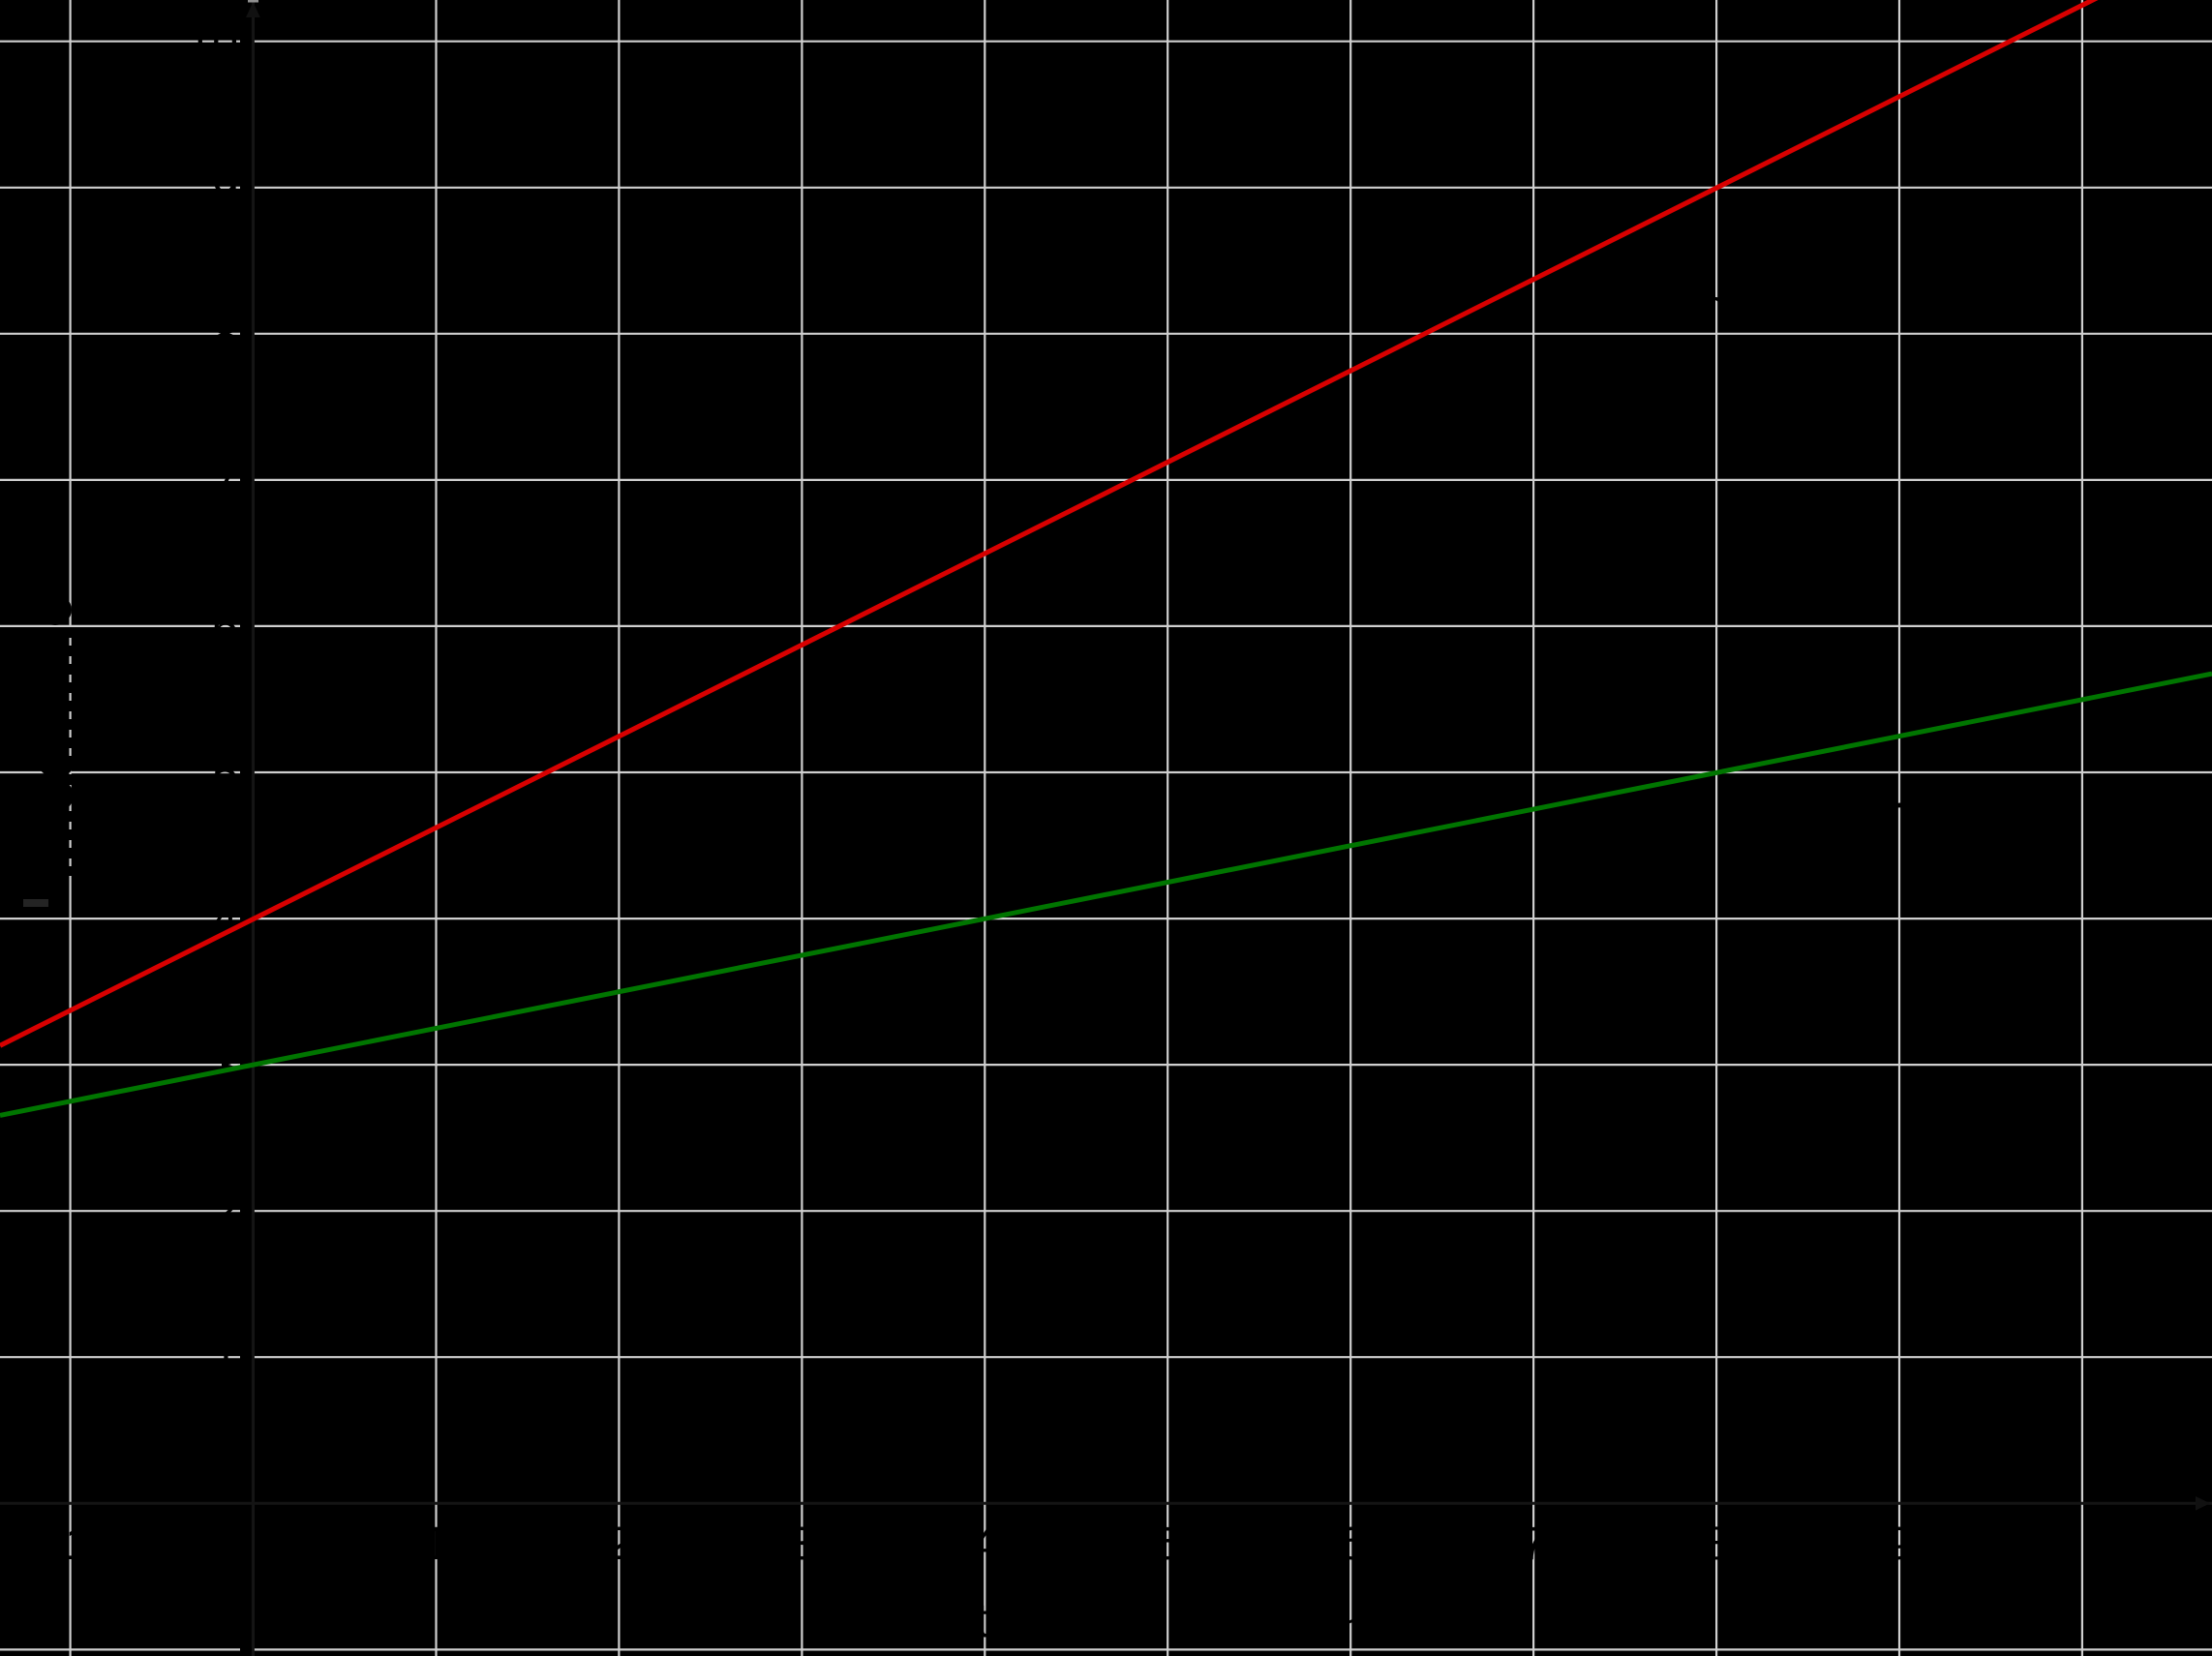  Describe the element at coordinates (70, 1545) in the screenshot. I see `svg-text: -1` at that location.